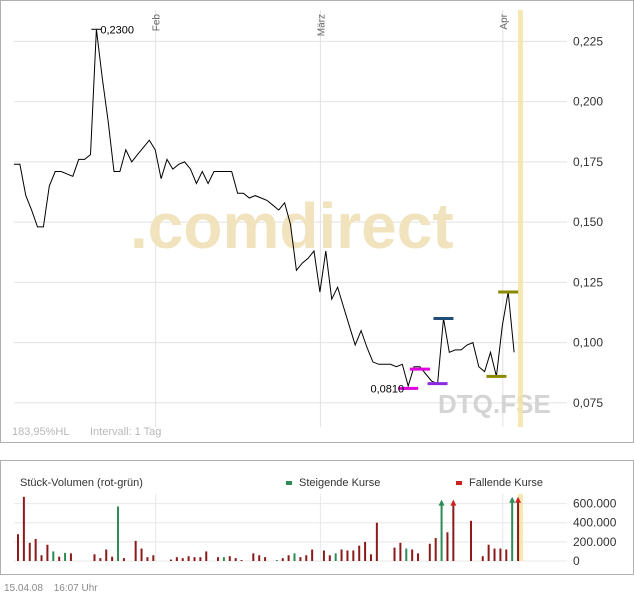  What do you see at coordinates (588, 282) in the screenshot?
I see `y-tick-label: 0,125` at bounding box center [588, 282].